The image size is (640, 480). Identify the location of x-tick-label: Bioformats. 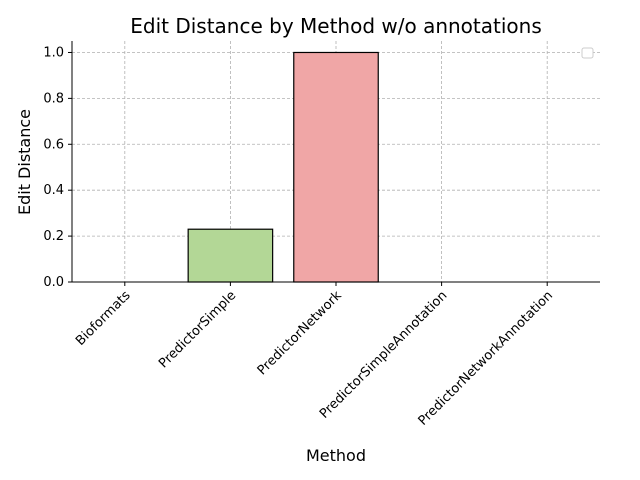
(103, 318).